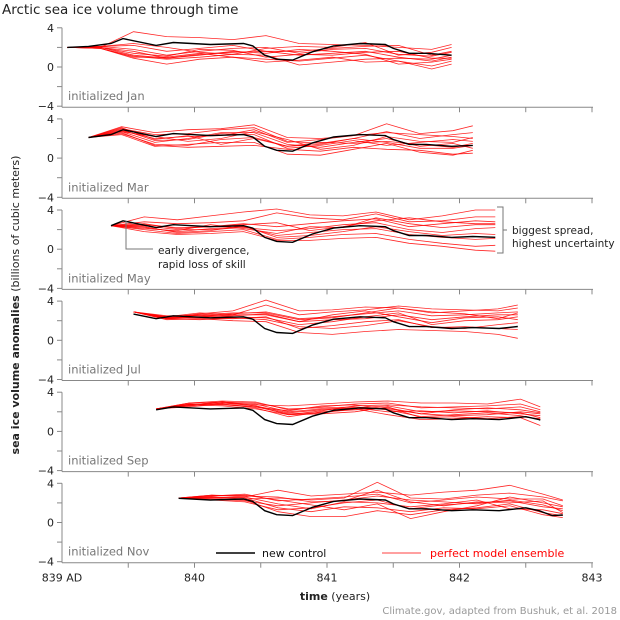 The width and height of the screenshot is (620, 620). What do you see at coordinates (194, 578) in the screenshot?
I see `x-tick-label: 840` at bounding box center [194, 578].